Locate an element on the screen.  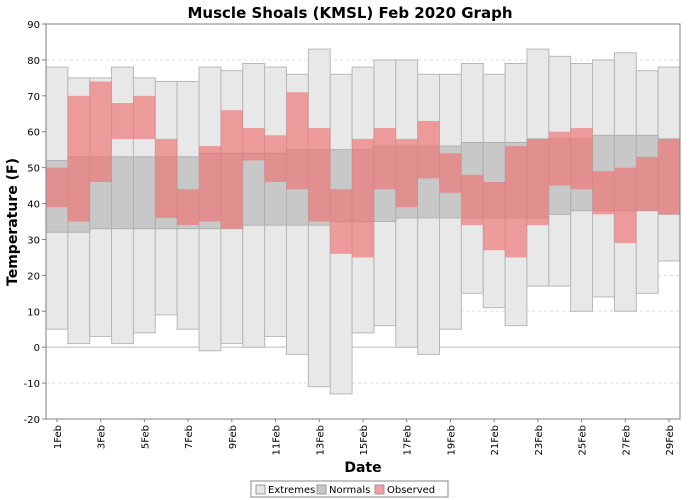
x-tick-label: 19Feb is located at coordinates (451, 440).